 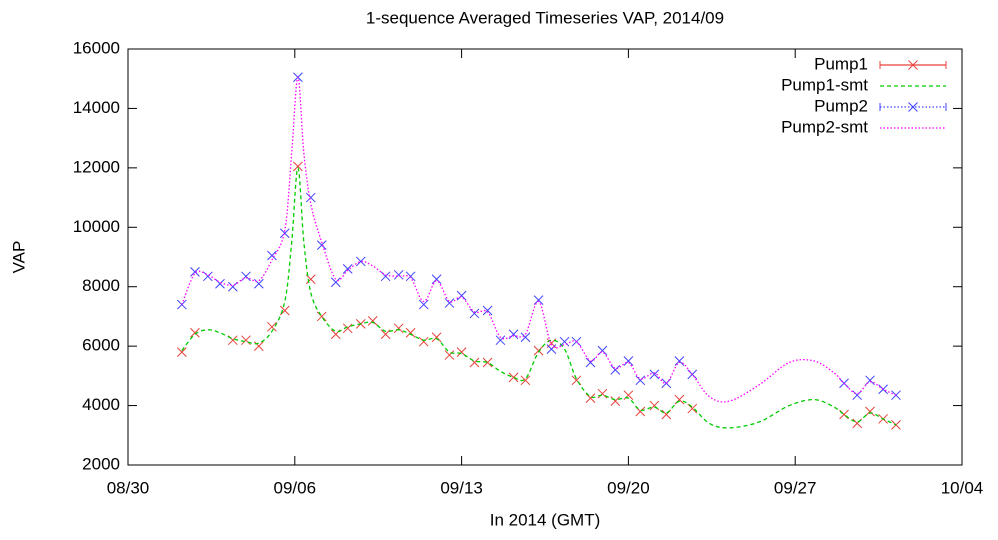 I want to click on legend-label: Pump1, so click(x=841, y=63).